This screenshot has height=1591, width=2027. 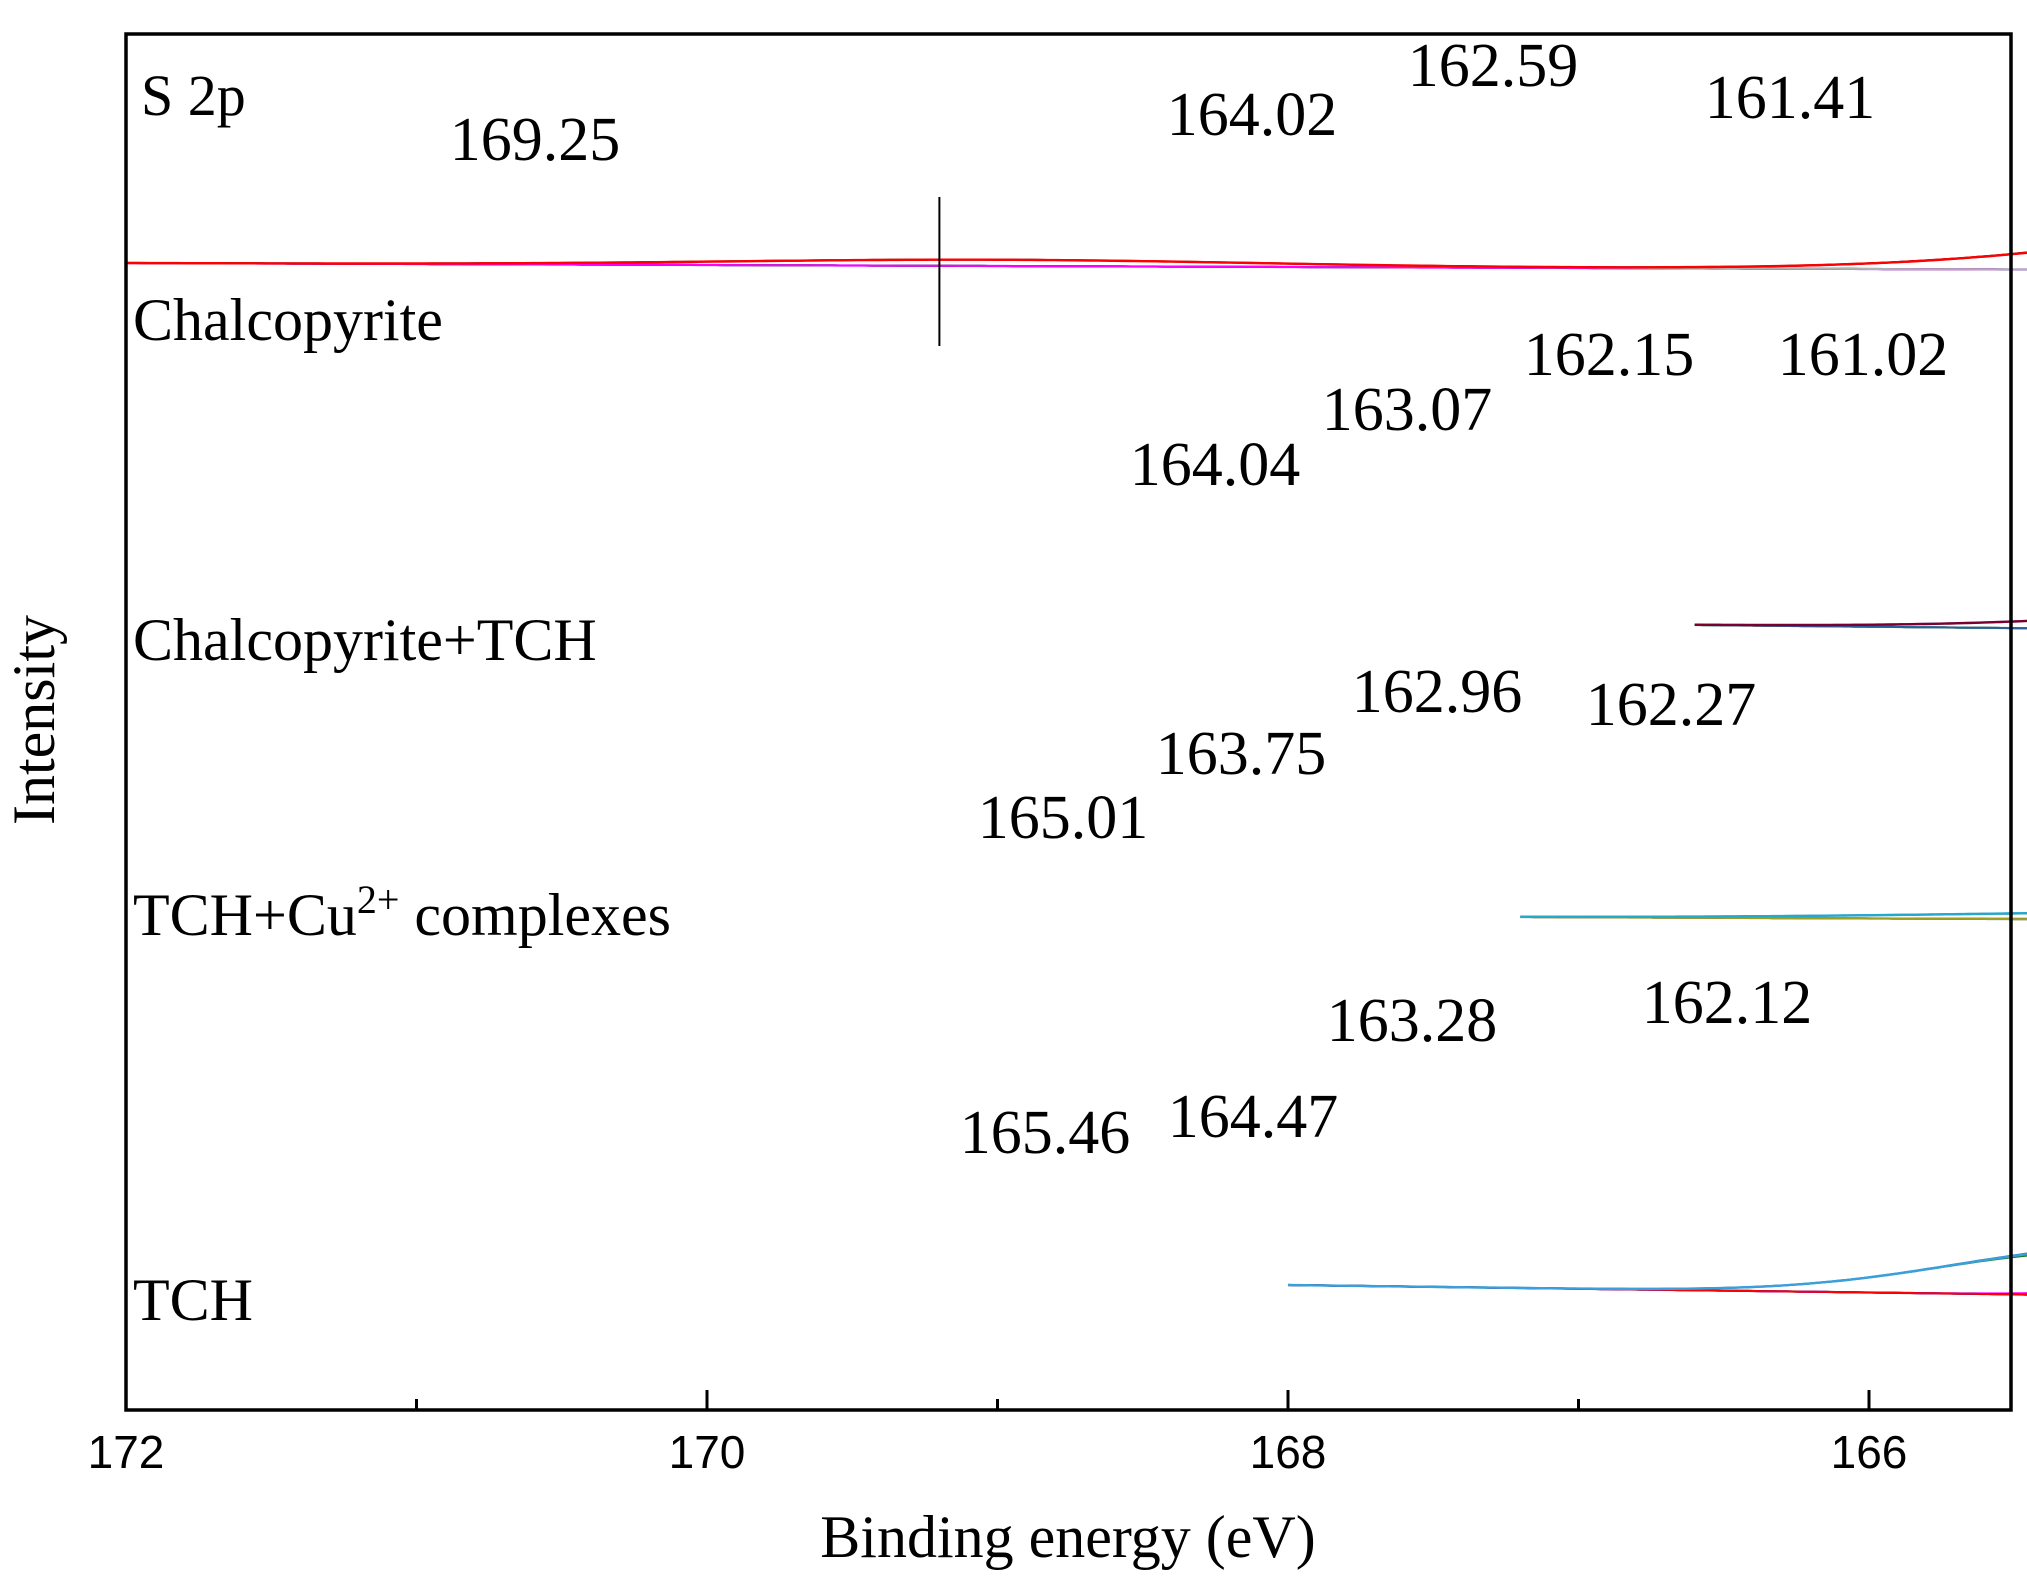 I want to click on peak-label-162.59: 162.59, so click(x=1493, y=66).